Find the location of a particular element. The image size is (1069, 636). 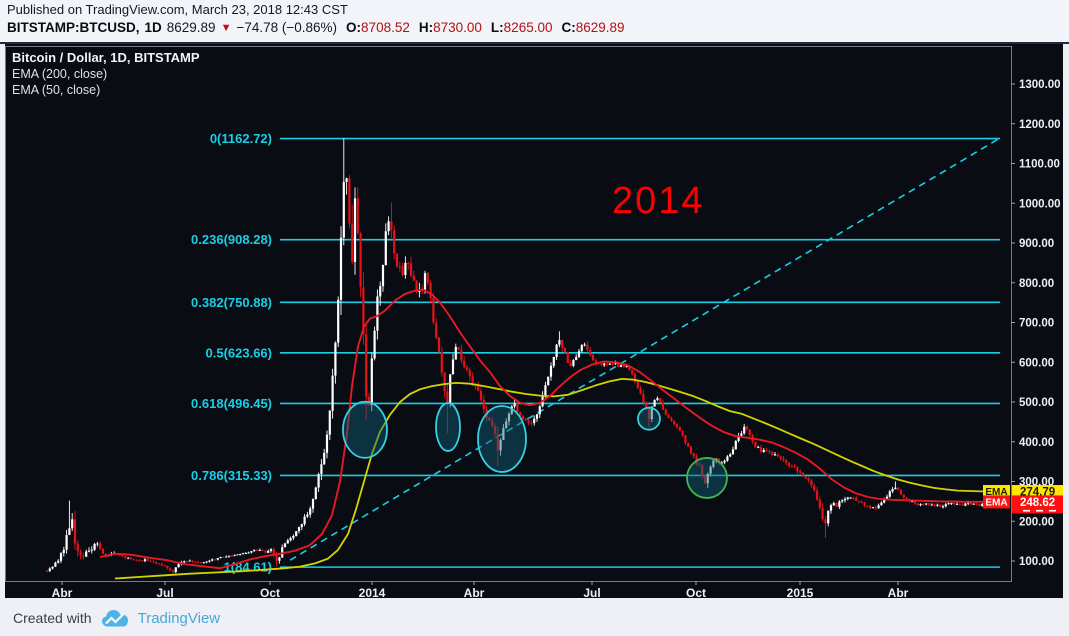

close-label: C: is located at coordinates (568, 27).